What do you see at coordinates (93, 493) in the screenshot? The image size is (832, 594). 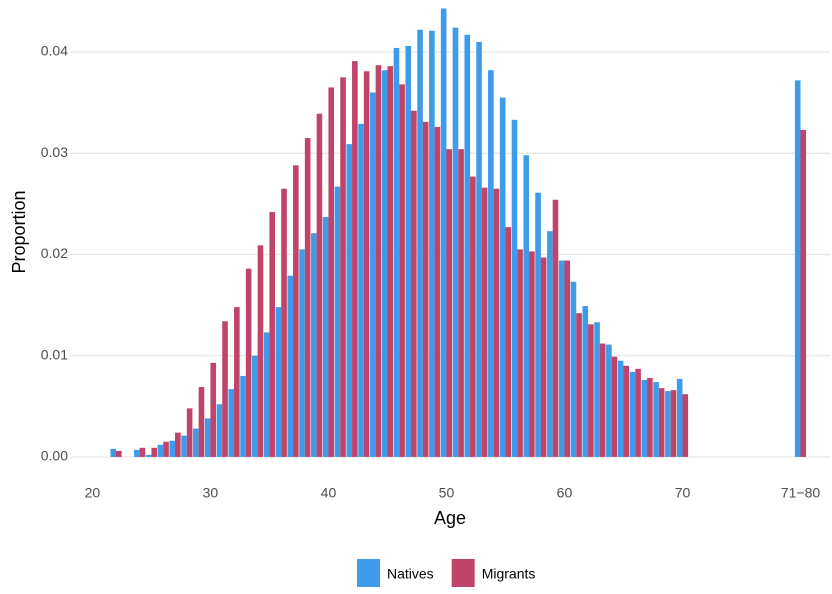 I see `x-tick-label: 20` at bounding box center [93, 493].